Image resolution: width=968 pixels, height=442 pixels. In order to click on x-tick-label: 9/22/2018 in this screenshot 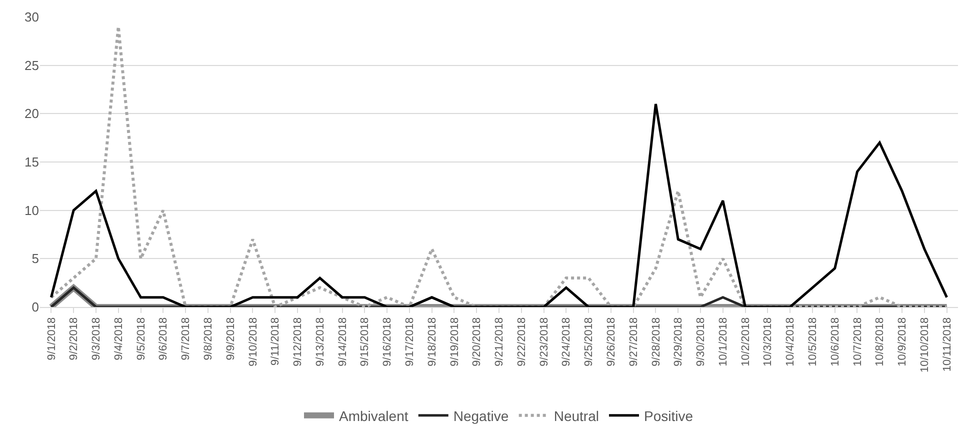, I will do `click(522, 341)`.